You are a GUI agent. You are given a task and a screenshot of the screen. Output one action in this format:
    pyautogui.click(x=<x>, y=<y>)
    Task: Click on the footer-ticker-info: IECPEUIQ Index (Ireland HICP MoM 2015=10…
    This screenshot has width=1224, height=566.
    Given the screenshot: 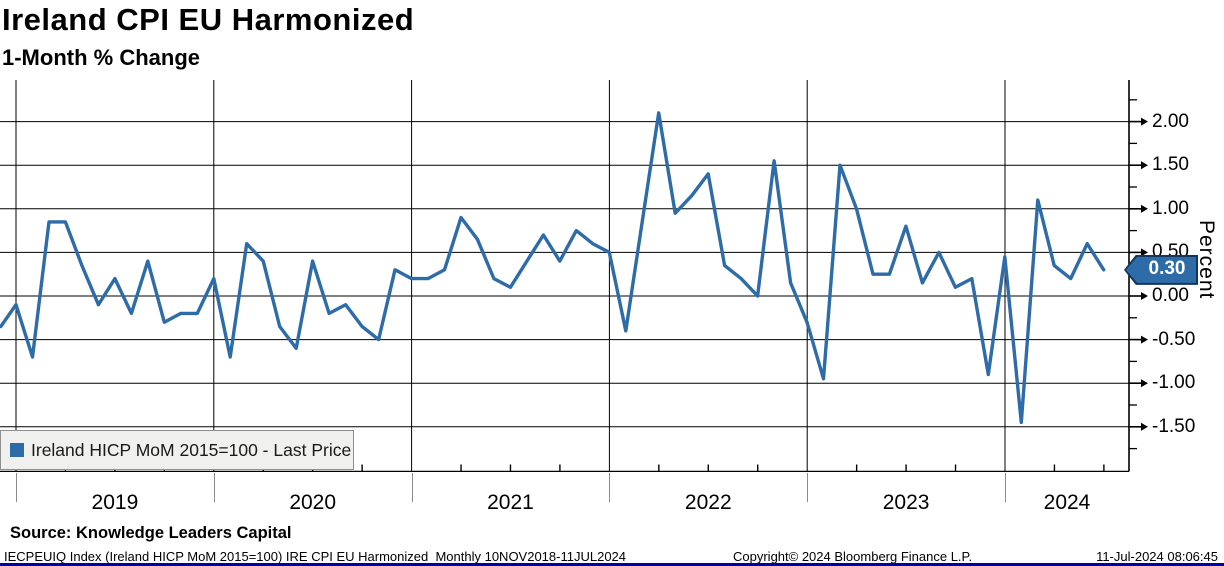 What is the action you would take?
    pyautogui.click(x=315, y=556)
    